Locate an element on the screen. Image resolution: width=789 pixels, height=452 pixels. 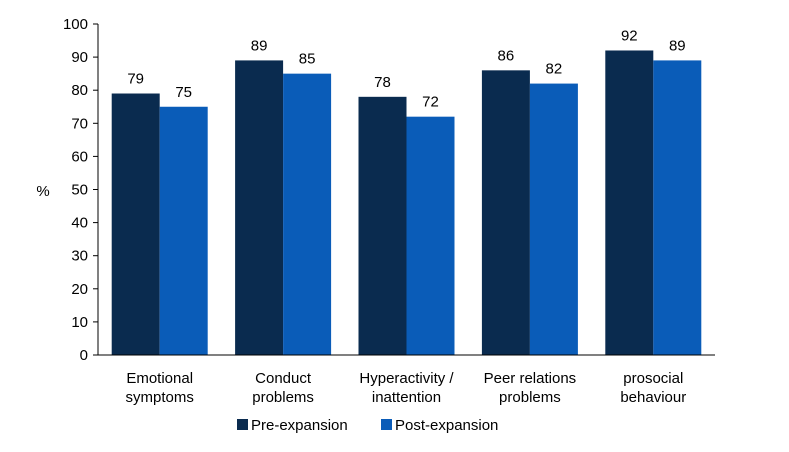
data-label: 86 is located at coordinates (506, 55).